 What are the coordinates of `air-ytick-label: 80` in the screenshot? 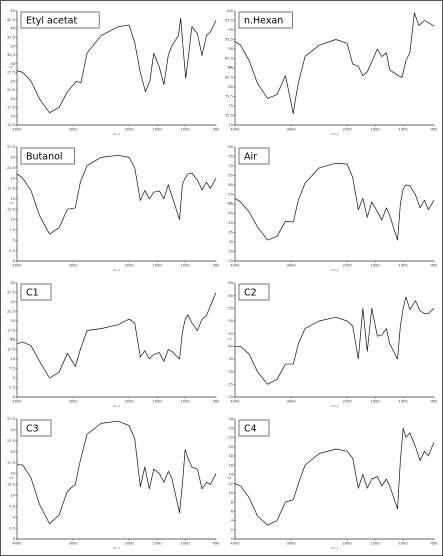 It's located at (230, 147).